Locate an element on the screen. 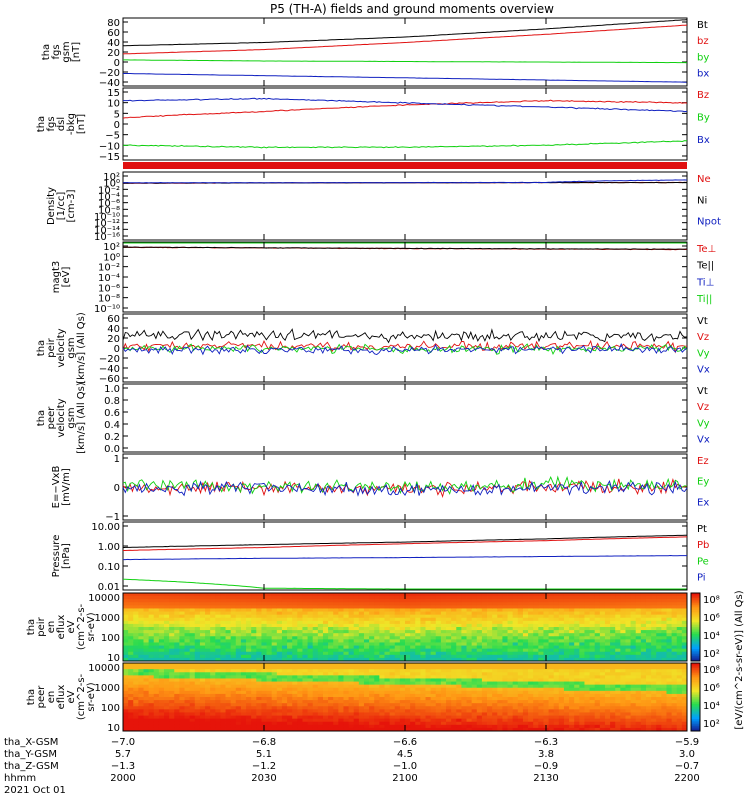 This screenshot has width=750, height=800. panel-frame is located at coordinates (405, 277).